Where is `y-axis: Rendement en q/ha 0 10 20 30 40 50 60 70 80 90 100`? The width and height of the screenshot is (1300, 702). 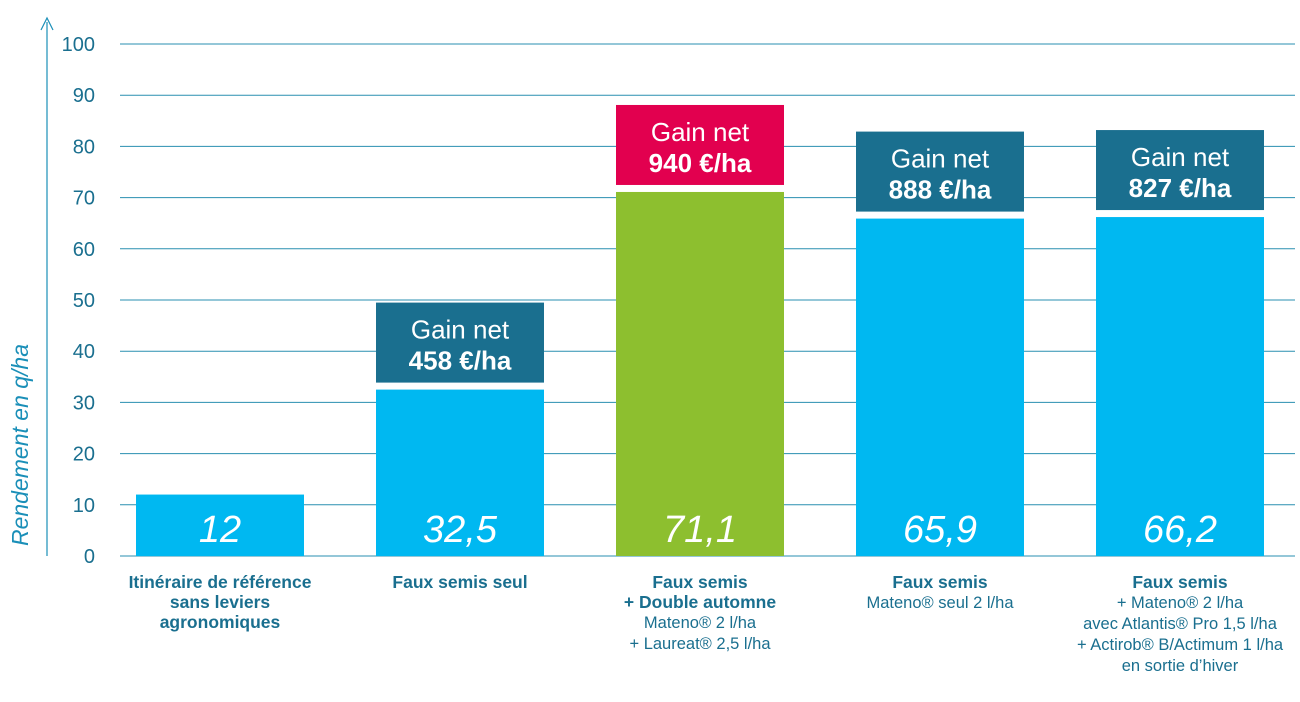
y-axis: Rendement en q/ha 0 10 20 30 40 50 60 70 80 90 100 is located at coordinates (51, 292).